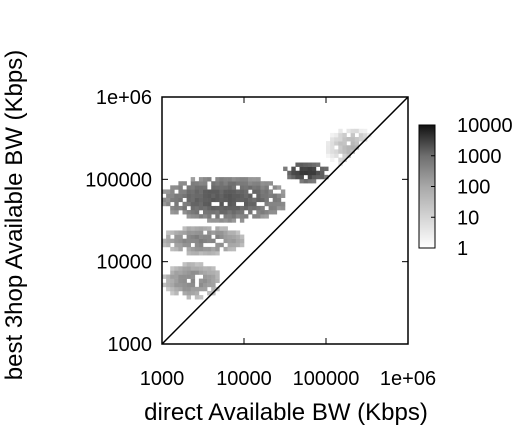 The width and height of the screenshot is (530, 437). Describe the element at coordinates (479, 157) in the screenshot. I see `colorbar-tick-label: 1000` at that location.